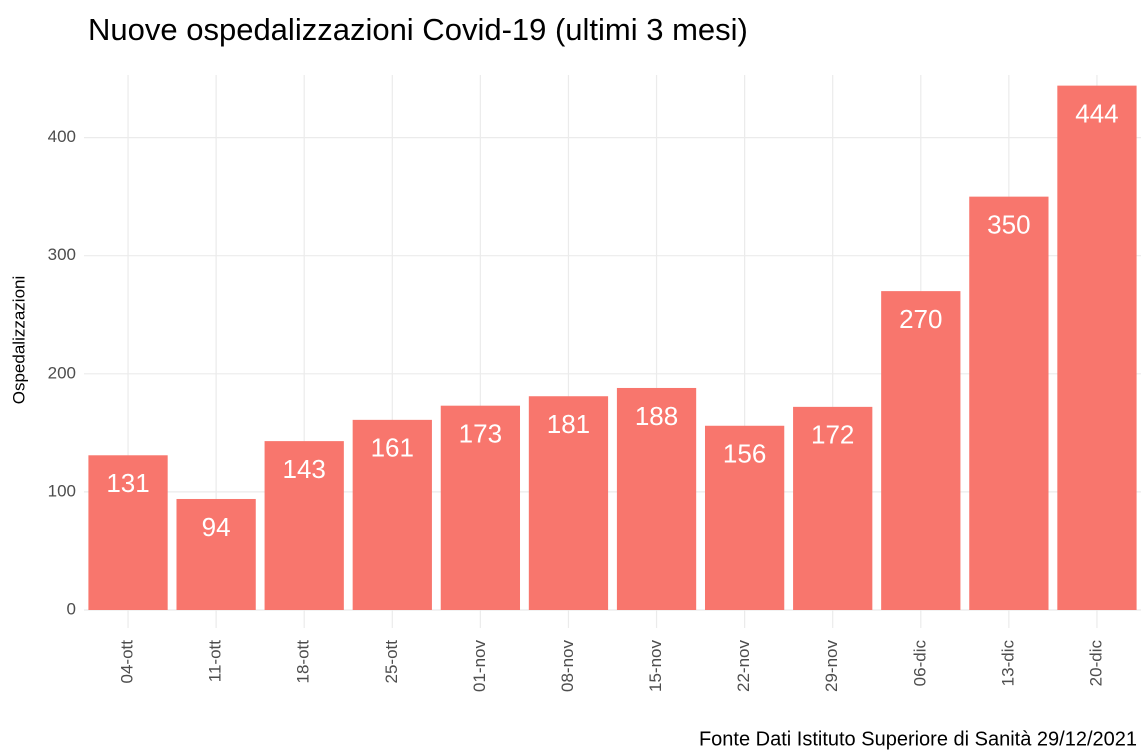 Image resolution: width=1141 pixels, height=754 pixels. I want to click on y-axis-label: Ospedalizzazioni, so click(18, 340).